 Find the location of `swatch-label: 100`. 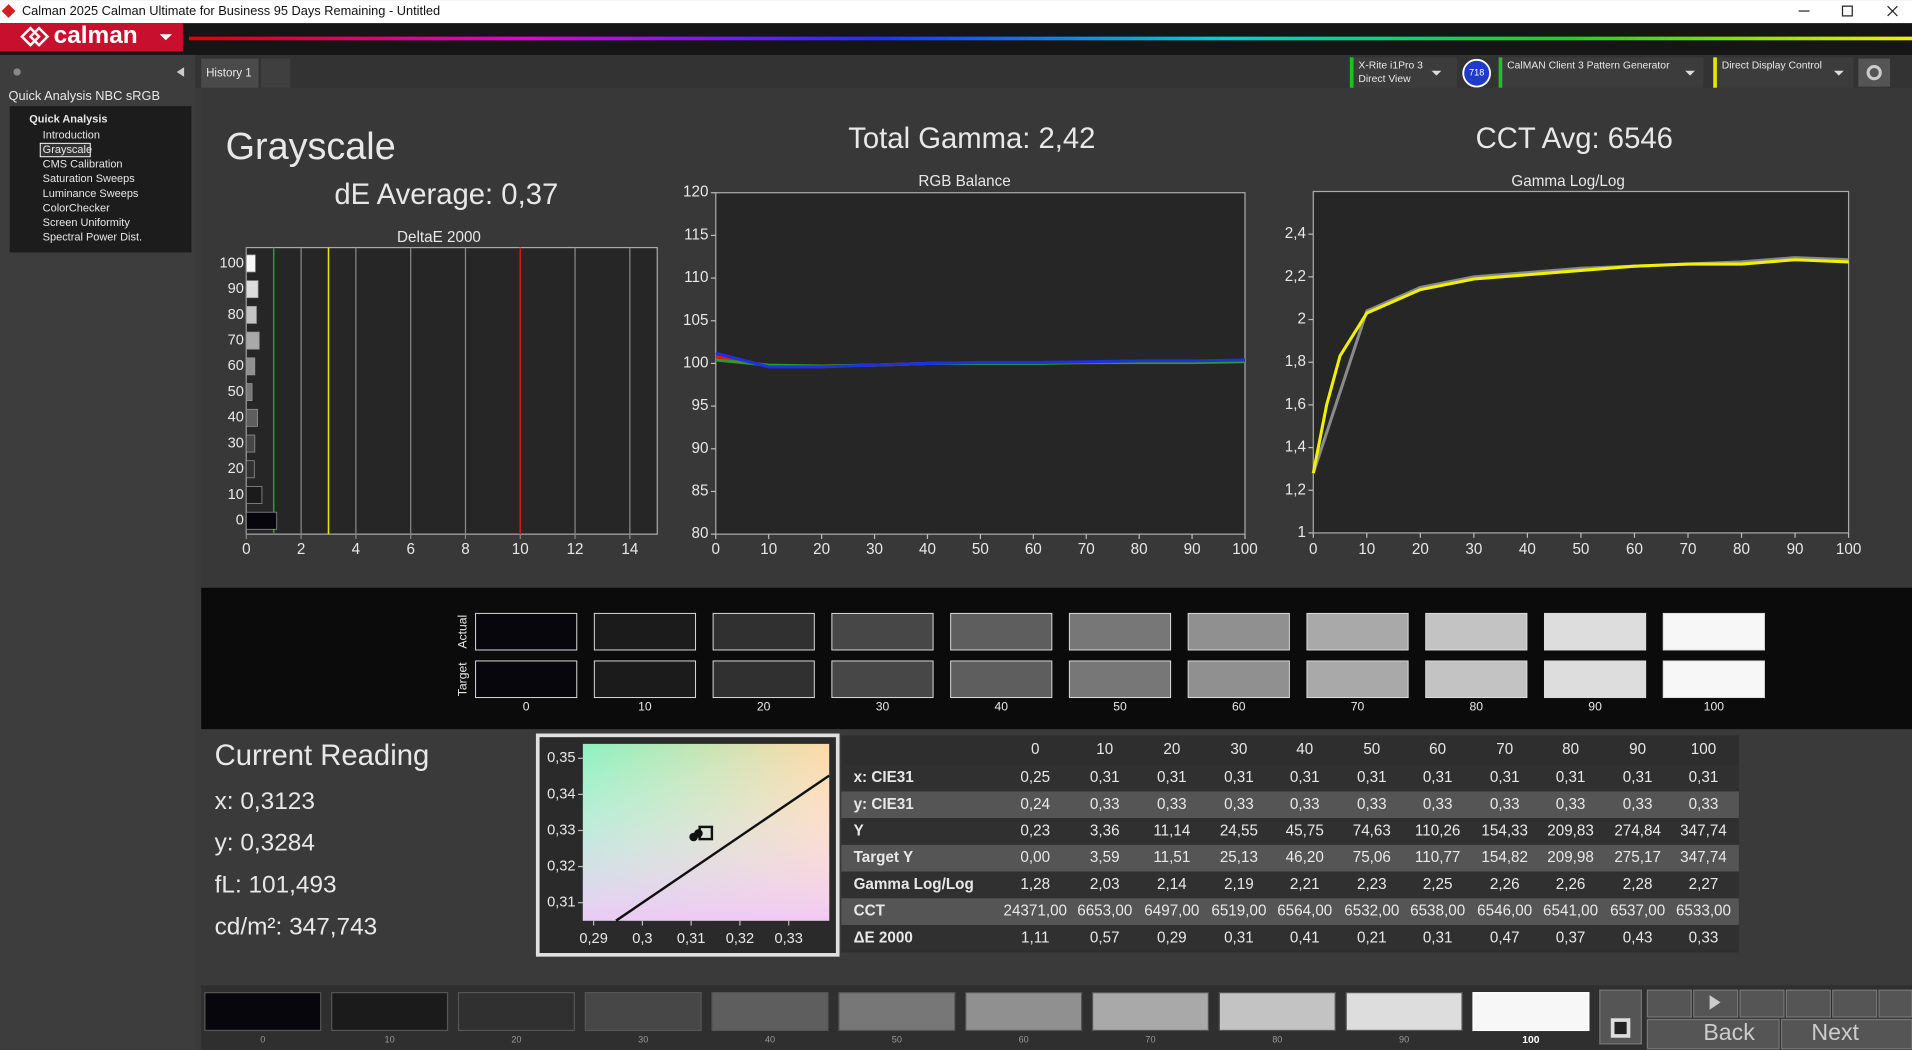

swatch-label: 100 is located at coordinates (1714, 707).